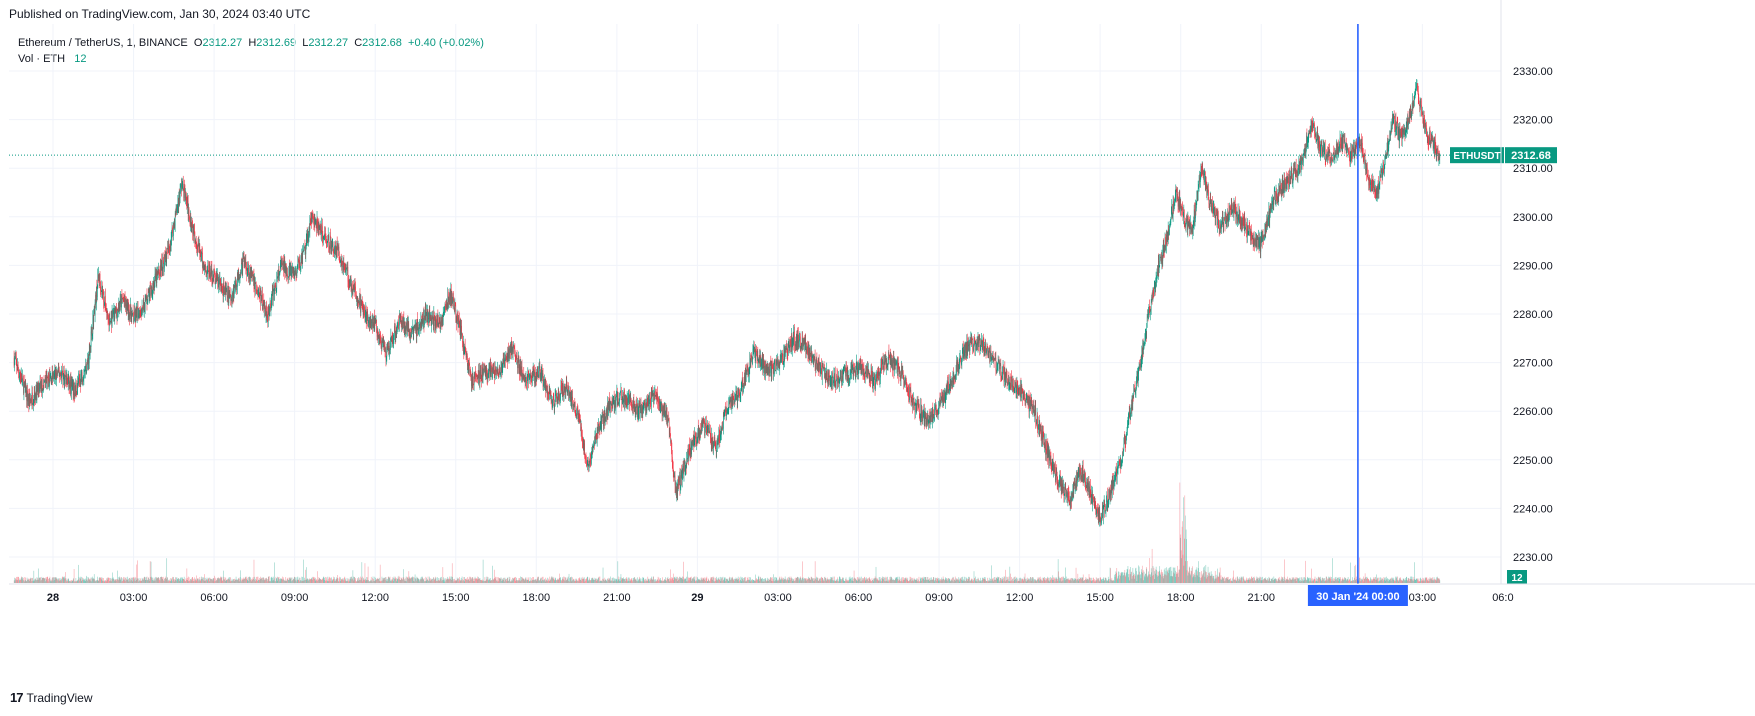  I want to click on legend-symbol: Ethereum / TetherUS, 1, BINANCE, so click(103, 43).